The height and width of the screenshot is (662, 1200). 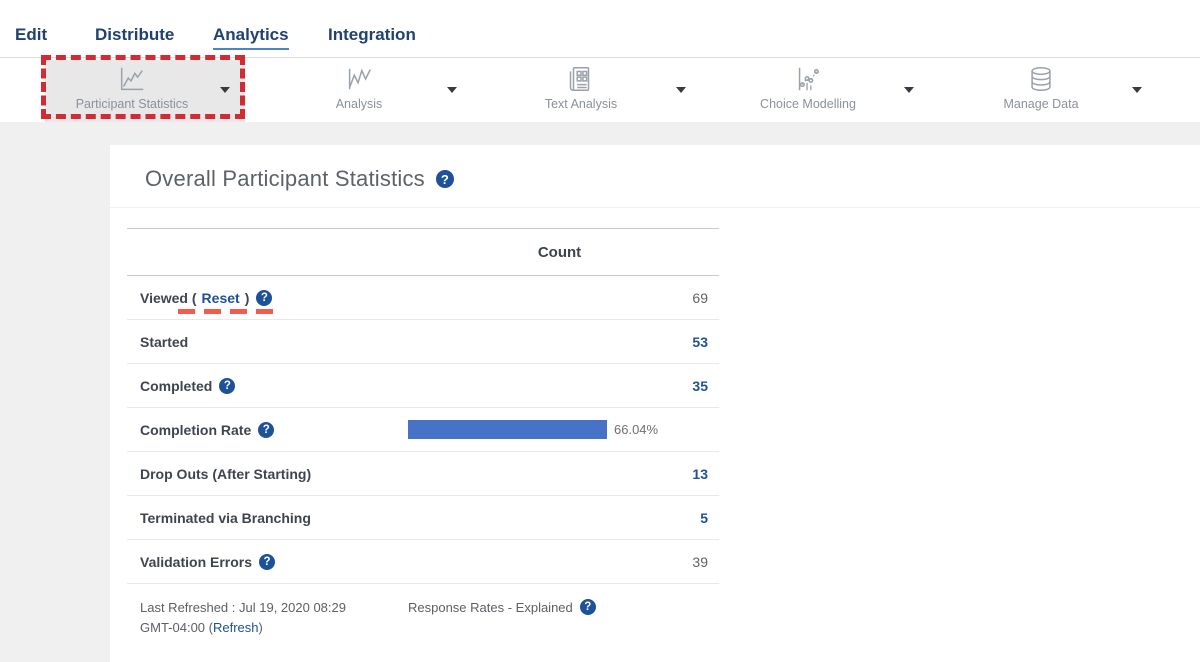 What do you see at coordinates (423, 386) in the screenshot?
I see `table-row-completed: Completed ? 35` at bounding box center [423, 386].